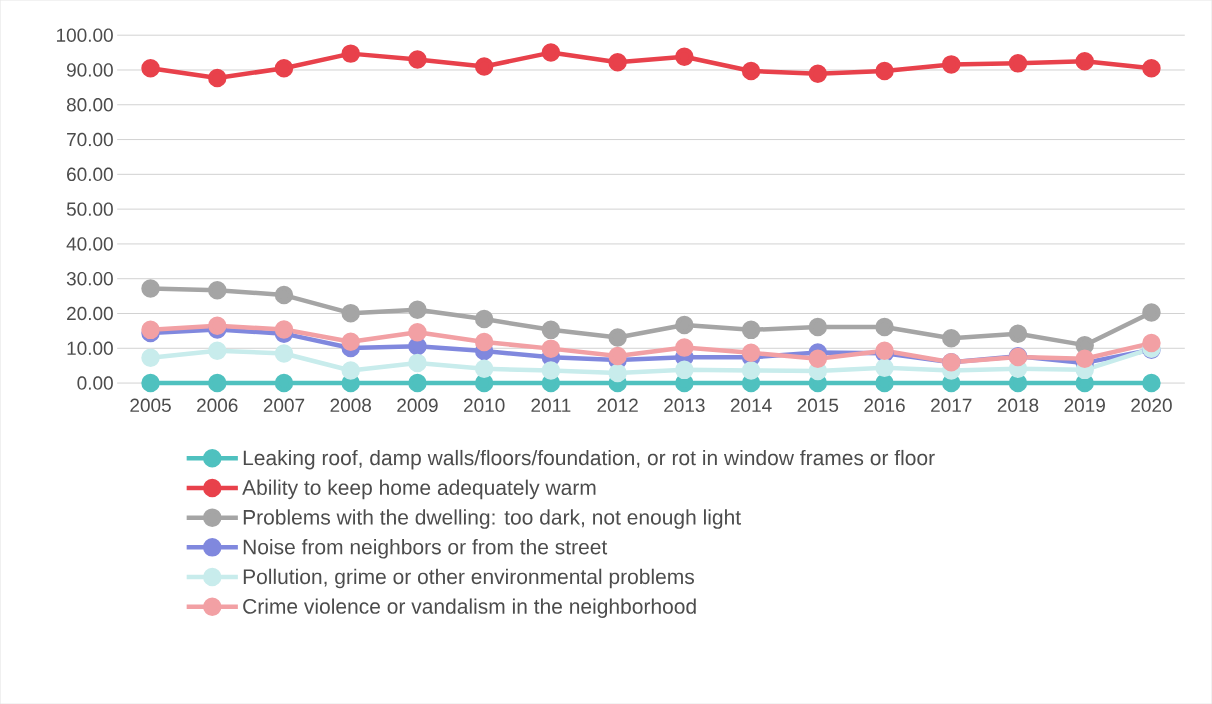 The width and height of the screenshot is (1212, 704). I want to click on y-tick-label: 10.00, so click(90, 348).